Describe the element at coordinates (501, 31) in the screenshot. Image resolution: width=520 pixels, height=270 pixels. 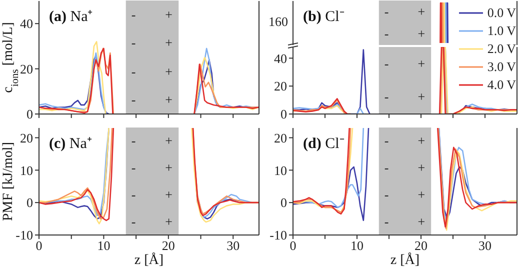
I see `legend-label: 1.0 V` at that location.